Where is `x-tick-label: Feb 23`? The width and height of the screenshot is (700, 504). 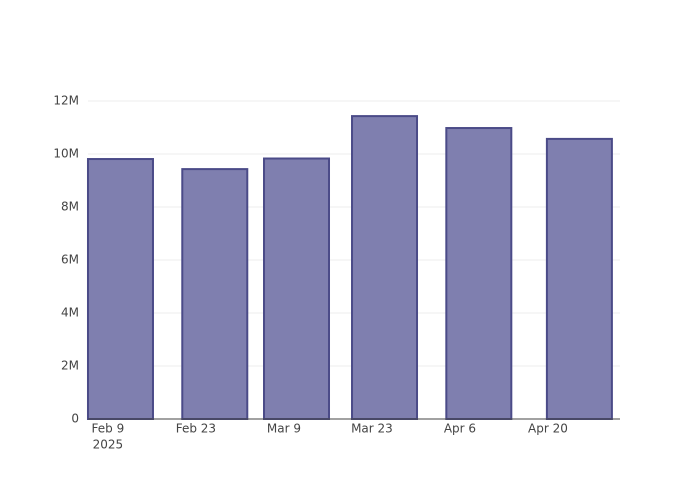 x-tick-label: Feb 23 is located at coordinates (196, 429).